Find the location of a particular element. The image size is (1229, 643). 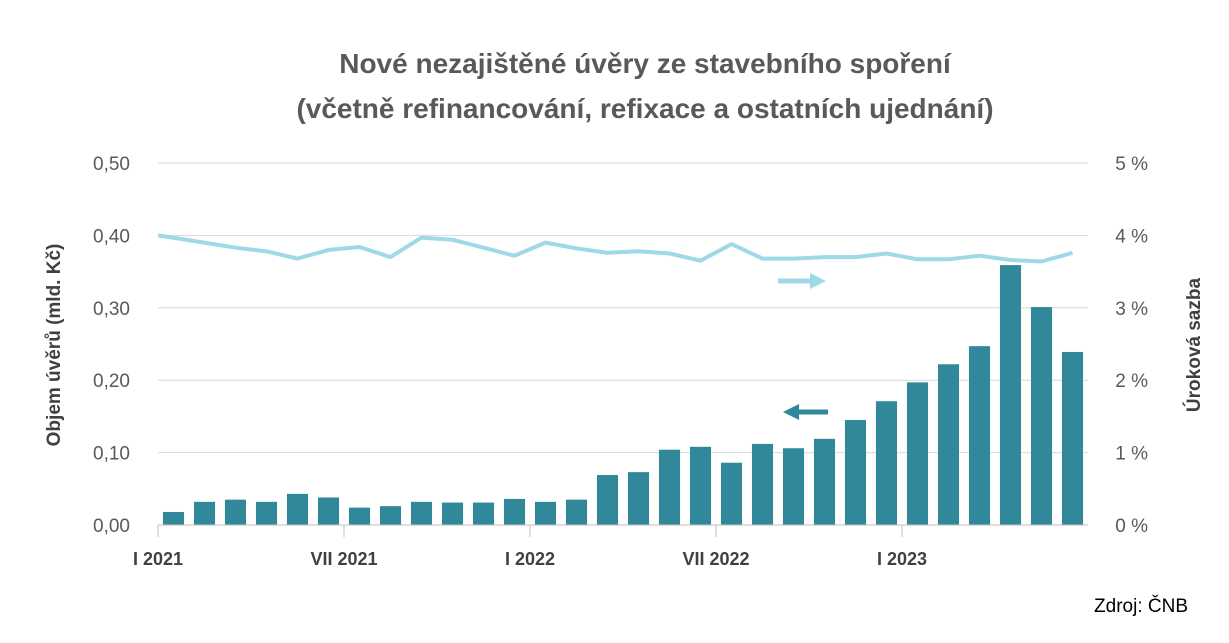

right-axis-arrow is located at coordinates (802, 281).